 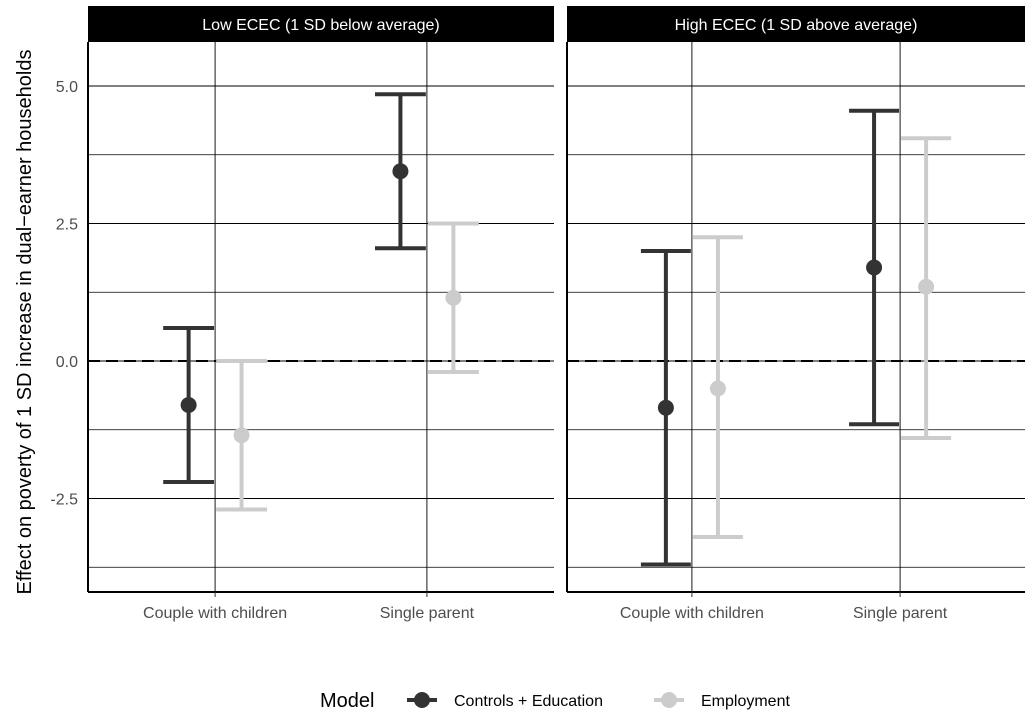 I want to click on legend: Model Controls + Education Employment, so click(x=555, y=701).